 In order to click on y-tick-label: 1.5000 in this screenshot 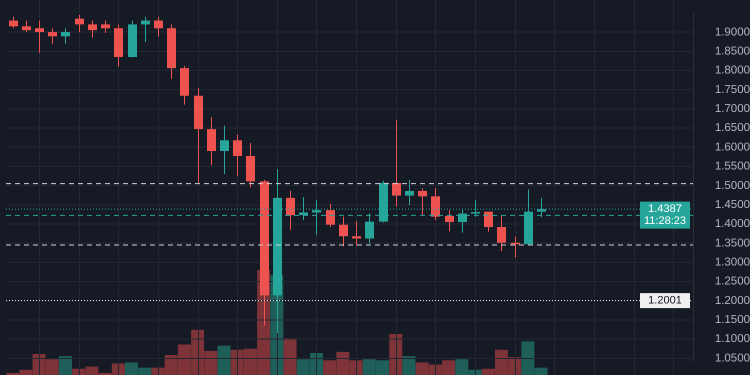, I will do `click(732, 186)`.